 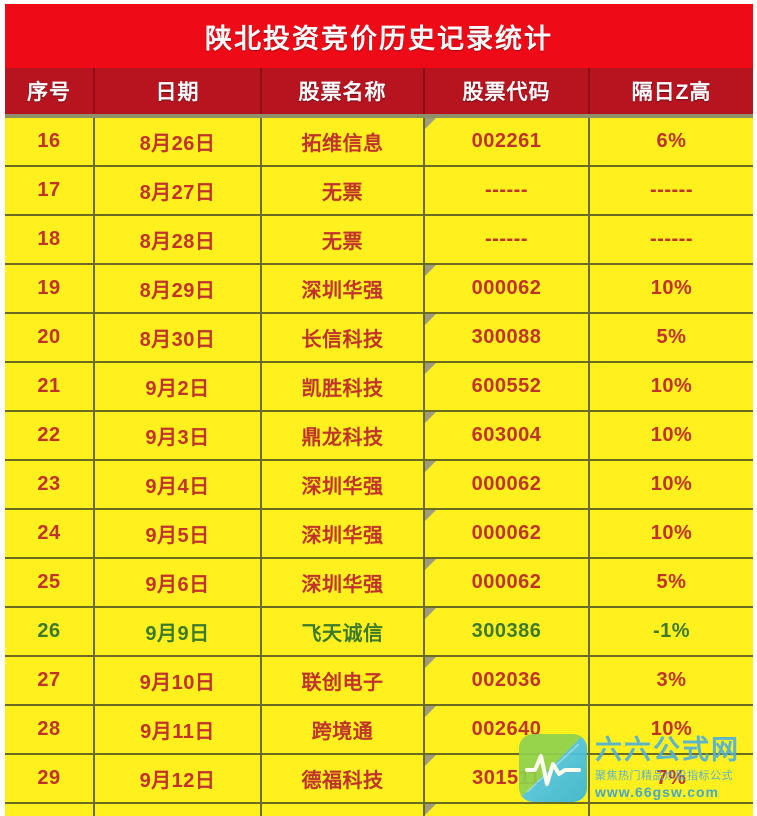 I want to click on table-row: 17 8月27日 无票 ------ ------, so click(x=379, y=191).